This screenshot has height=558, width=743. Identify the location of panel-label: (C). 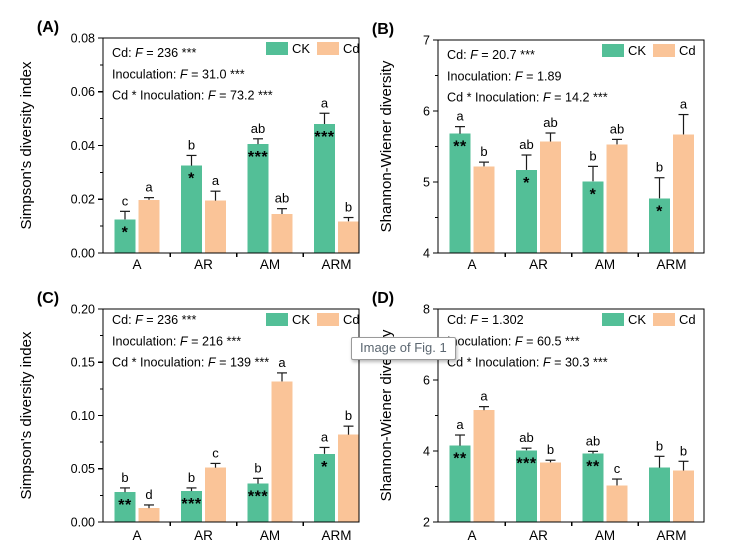
(48, 298).